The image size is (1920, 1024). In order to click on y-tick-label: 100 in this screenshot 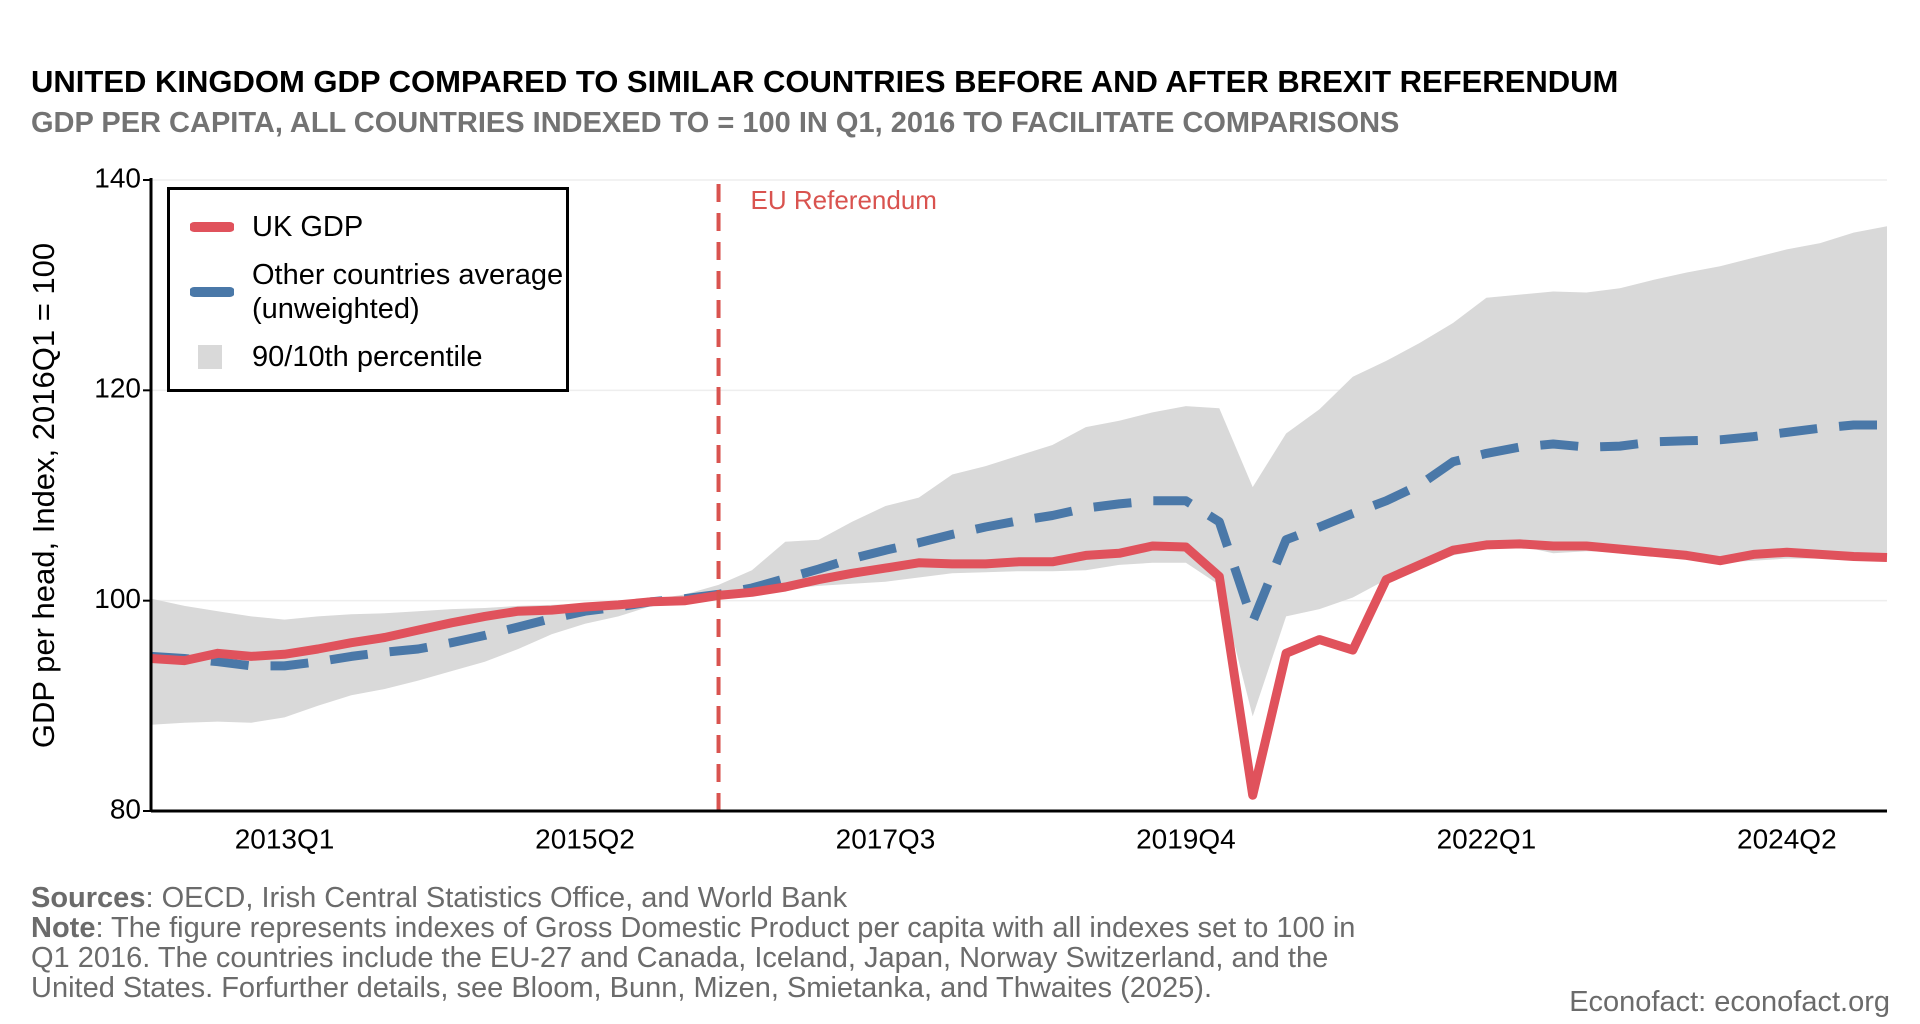, I will do `click(117, 598)`.